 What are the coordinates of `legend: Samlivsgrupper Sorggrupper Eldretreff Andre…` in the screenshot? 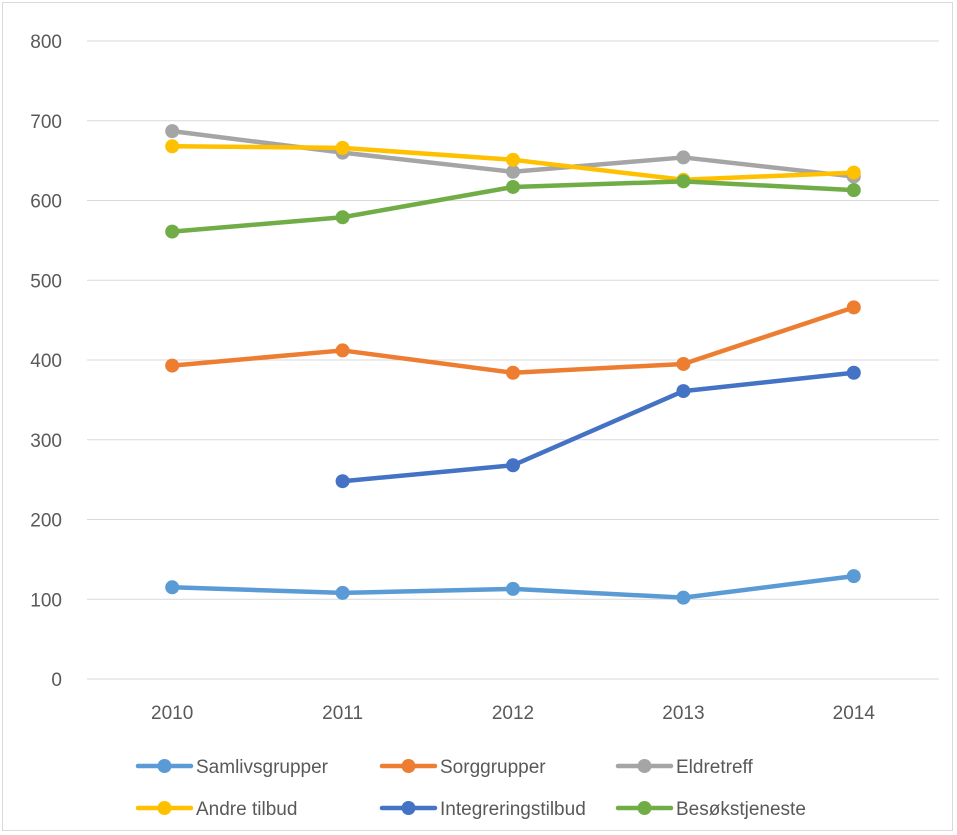 It's located at (470, 788).